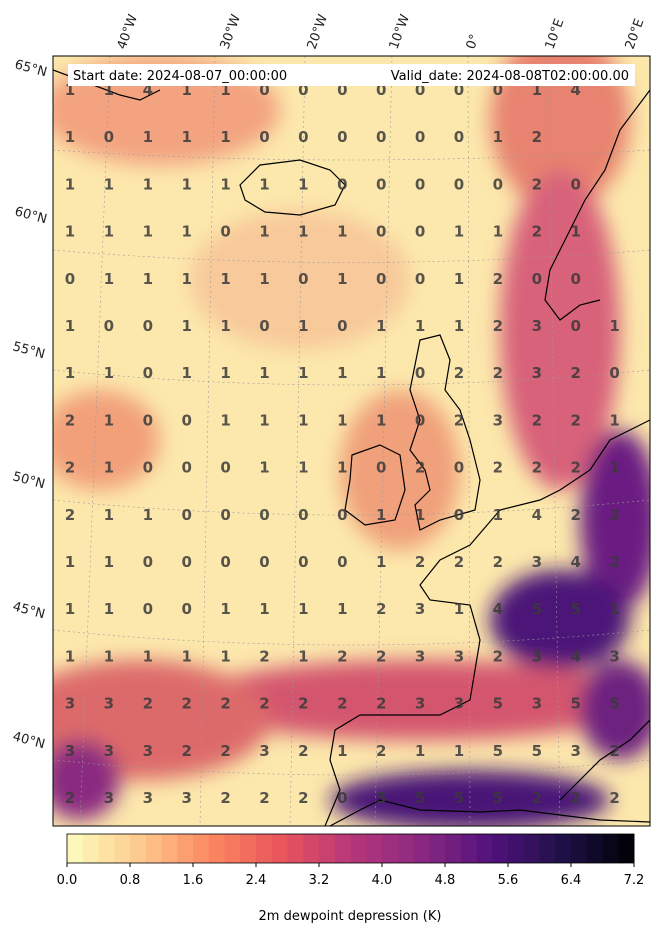 Image resolution: width=659 pixels, height=936 pixels. What do you see at coordinates (634, 880) in the screenshot?
I see `colorbar-tick-label: 7.2` at bounding box center [634, 880].